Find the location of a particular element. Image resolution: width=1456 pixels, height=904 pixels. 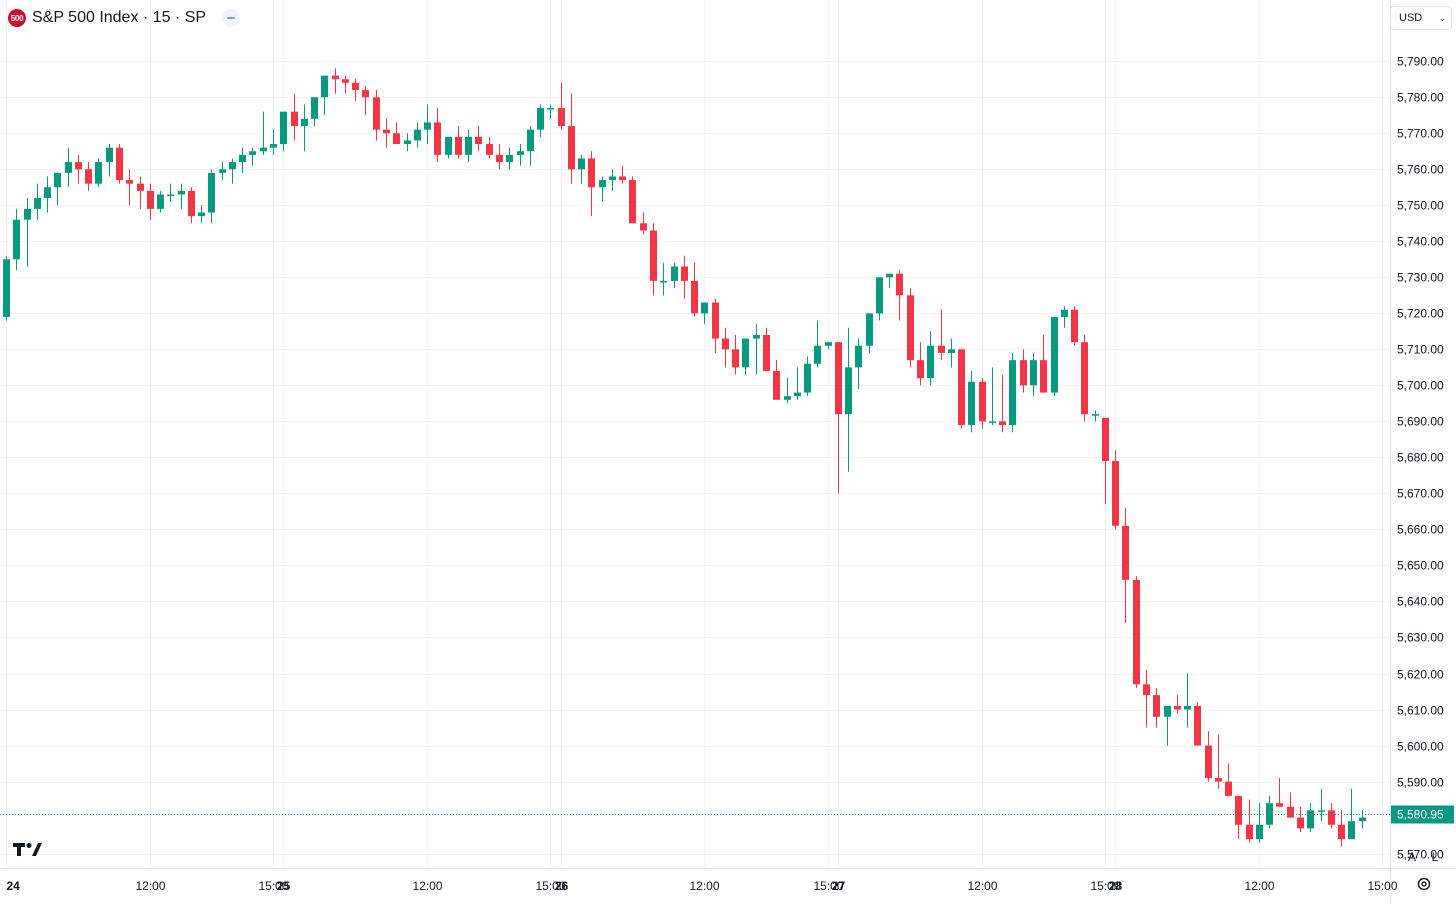

gear-icon is located at coordinates (1424, 884).